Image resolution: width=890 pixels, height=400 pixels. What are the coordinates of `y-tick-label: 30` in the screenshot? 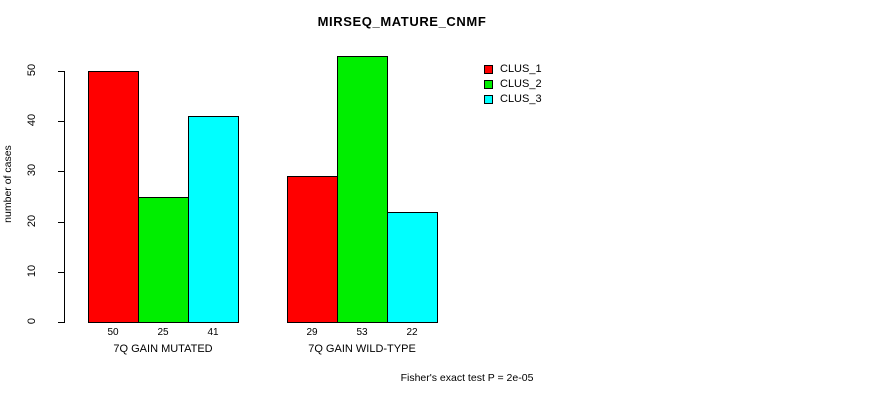 It's located at (32, 170).